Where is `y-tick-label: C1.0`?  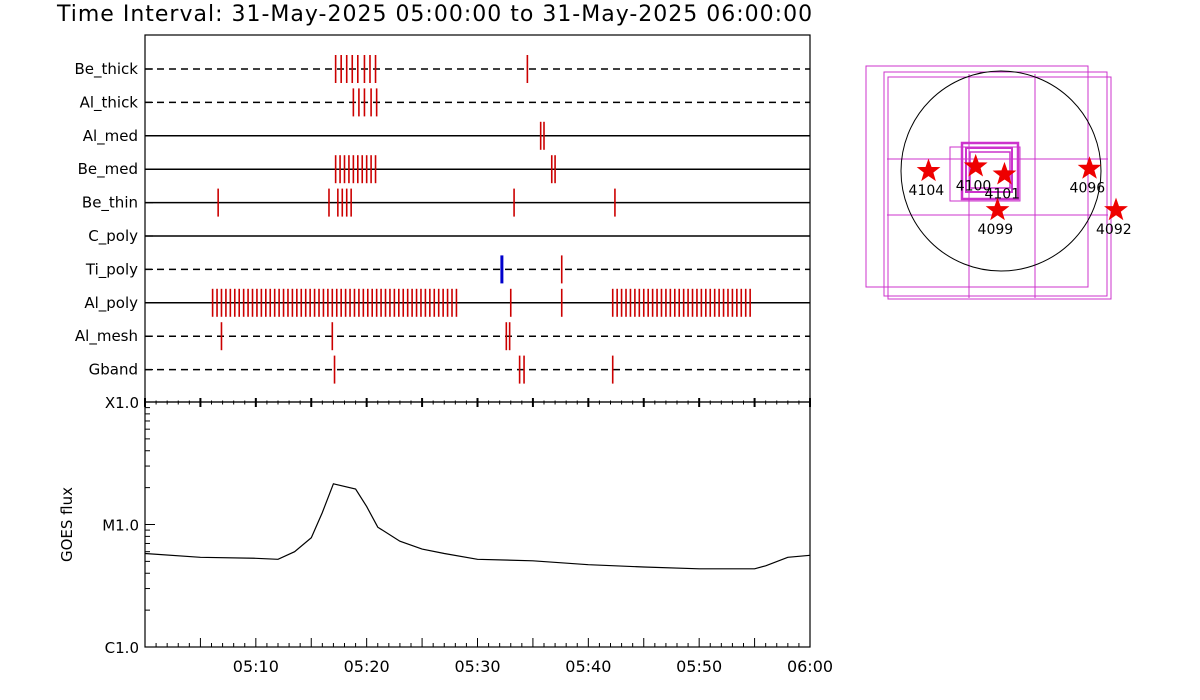
y-tick-label: C1.0 is located at coordinates (122, 648).